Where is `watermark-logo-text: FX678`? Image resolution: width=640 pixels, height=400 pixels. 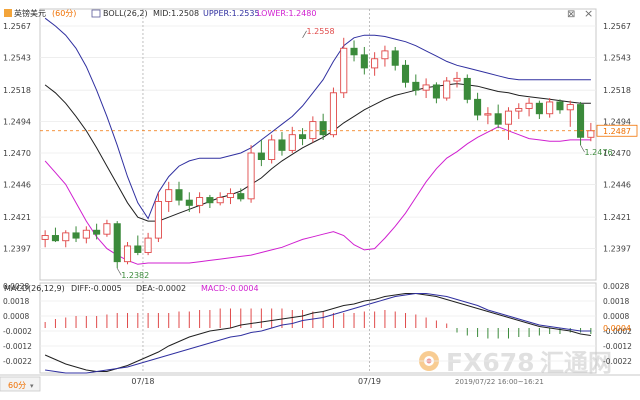
watermark-logo-text: FX678 is located at coordinates (490, 362).